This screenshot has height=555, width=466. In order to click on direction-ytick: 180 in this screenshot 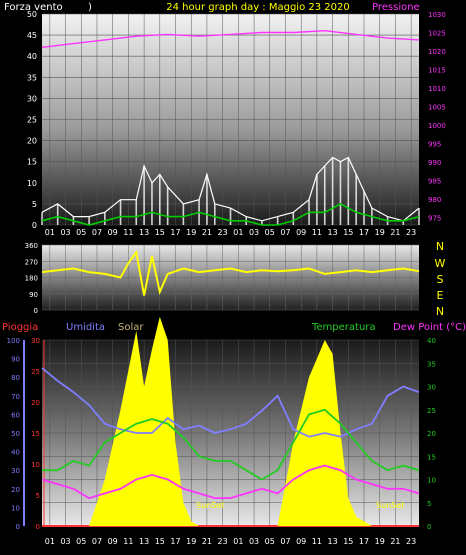, I will do `click(31, 279)`.